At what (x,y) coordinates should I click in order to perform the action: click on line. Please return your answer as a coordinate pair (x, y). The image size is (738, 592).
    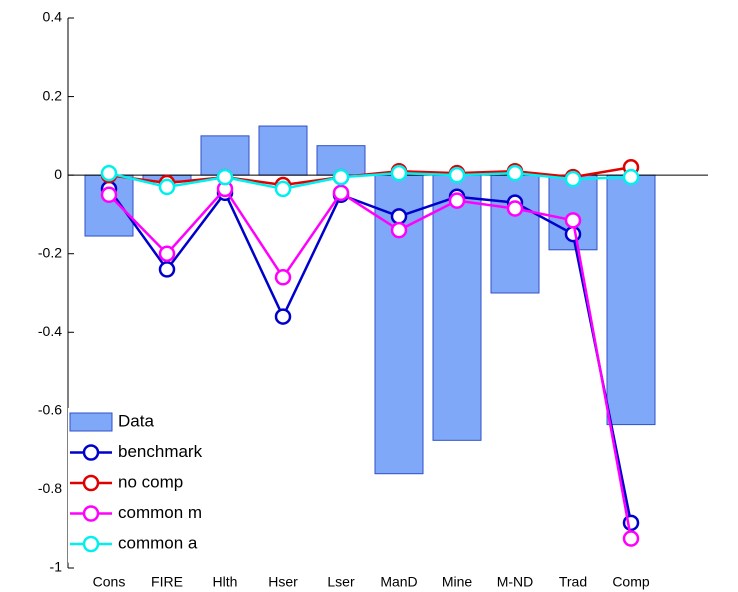
    Looking at the image, I should click on (370, 181).